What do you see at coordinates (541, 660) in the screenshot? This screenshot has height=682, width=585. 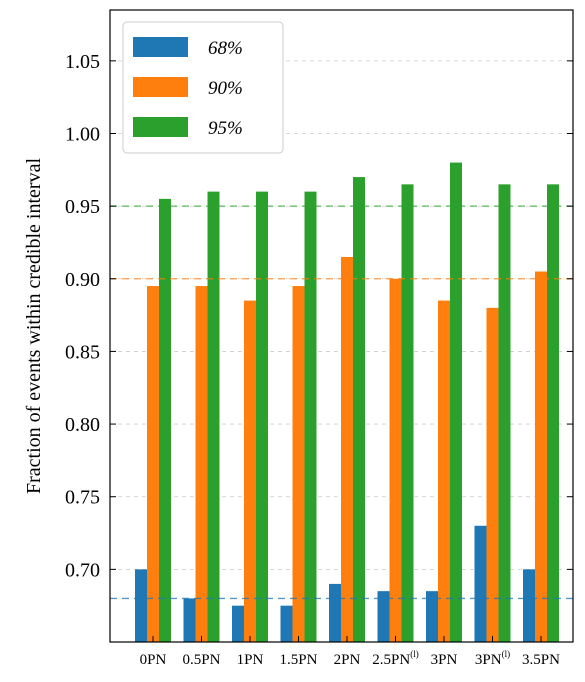 I see `x-tick-label: 3.5PN` at bounding box center [541, 660].